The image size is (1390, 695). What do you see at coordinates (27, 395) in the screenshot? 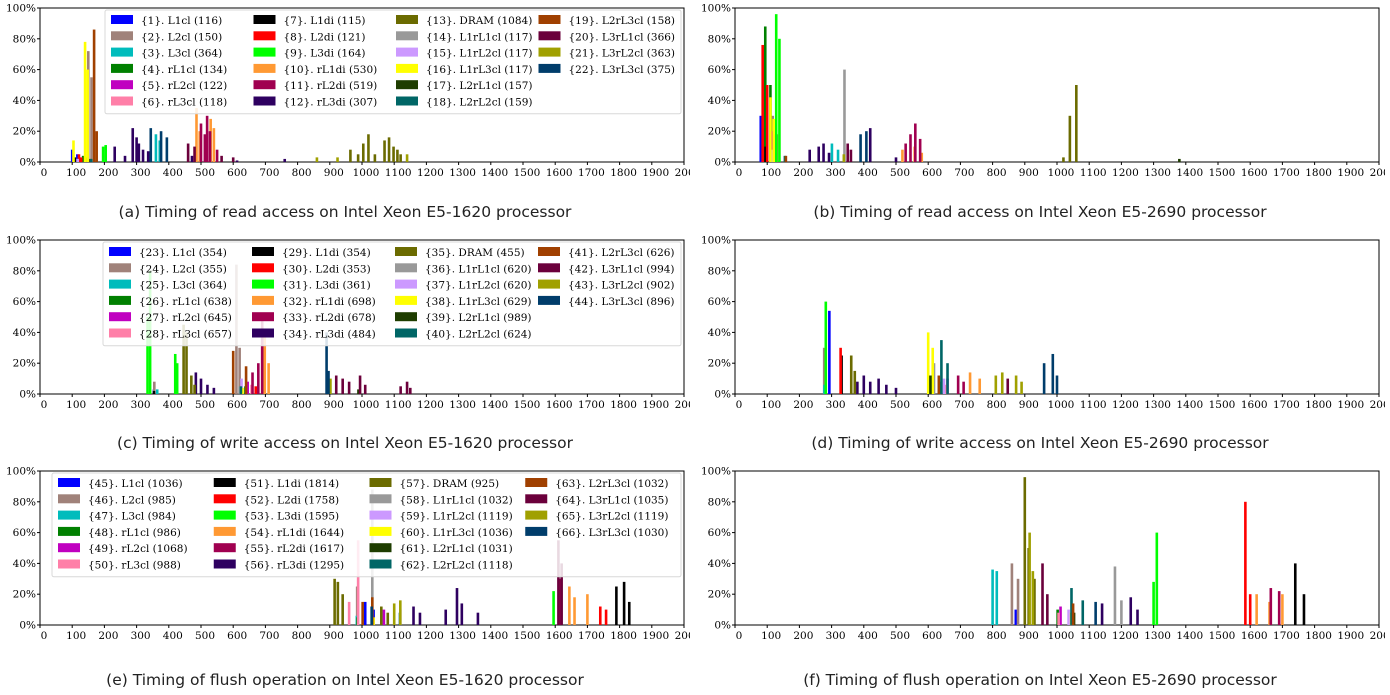
I see `y-tick-label: 0%` at bounding box center [27, 395].